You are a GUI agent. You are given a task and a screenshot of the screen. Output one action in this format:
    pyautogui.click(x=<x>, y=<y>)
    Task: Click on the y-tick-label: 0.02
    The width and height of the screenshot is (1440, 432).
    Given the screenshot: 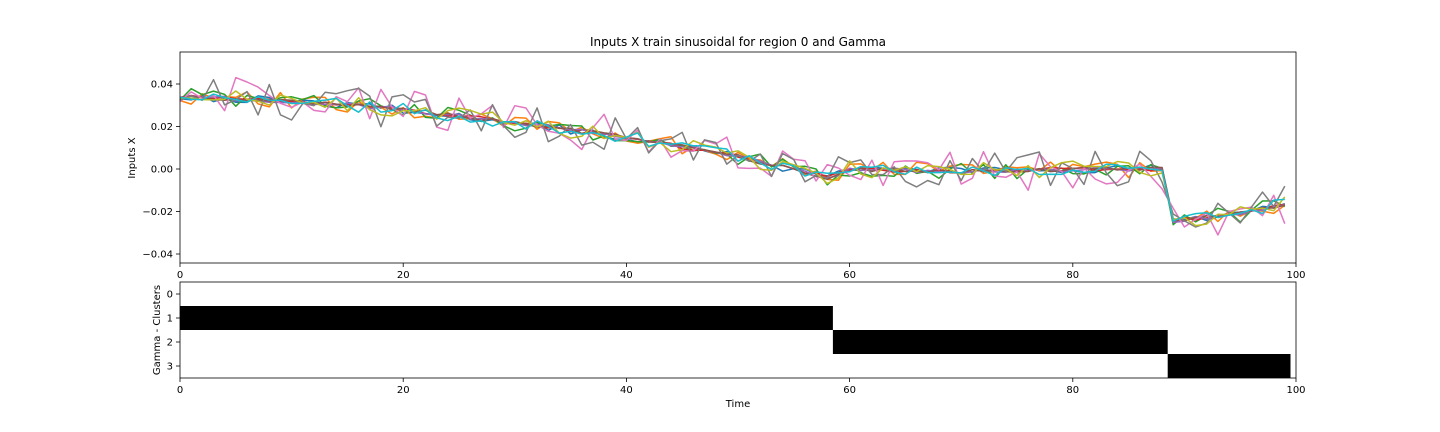 What is the action you would take?
    pyautogui.click(x=162, y=127)
    